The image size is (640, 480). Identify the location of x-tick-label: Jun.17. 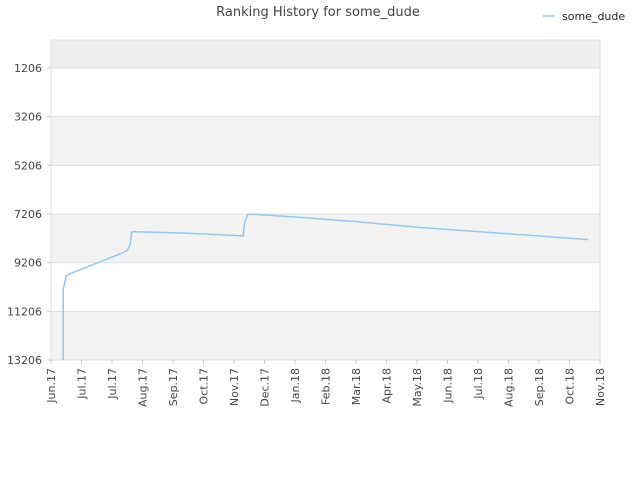
(51, 386).